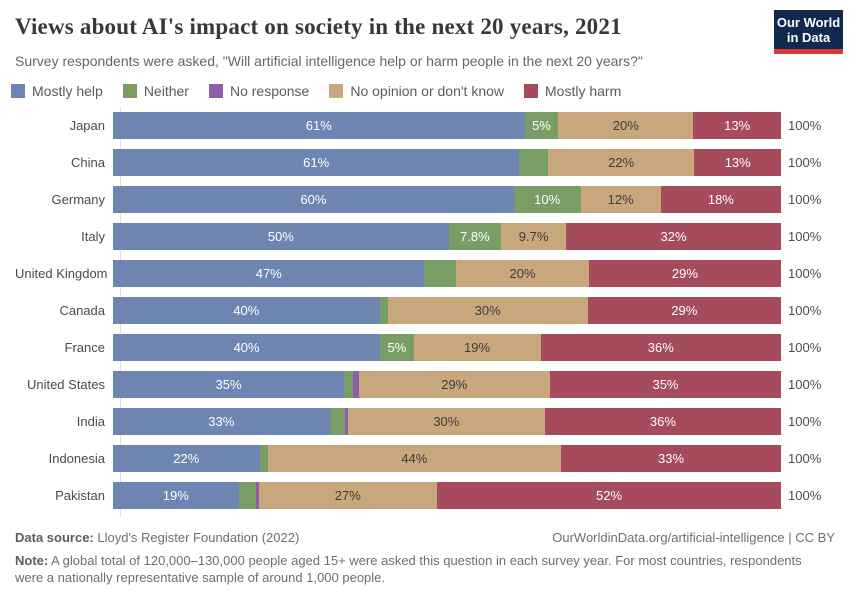  I want to click on bar-segment-neither: 7.8%, so click(475, 236).